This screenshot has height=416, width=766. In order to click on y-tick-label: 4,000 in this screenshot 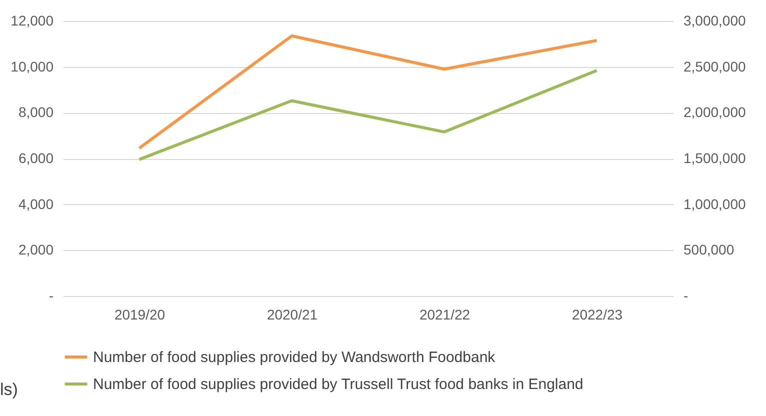, I will do `click(36, 204)`.